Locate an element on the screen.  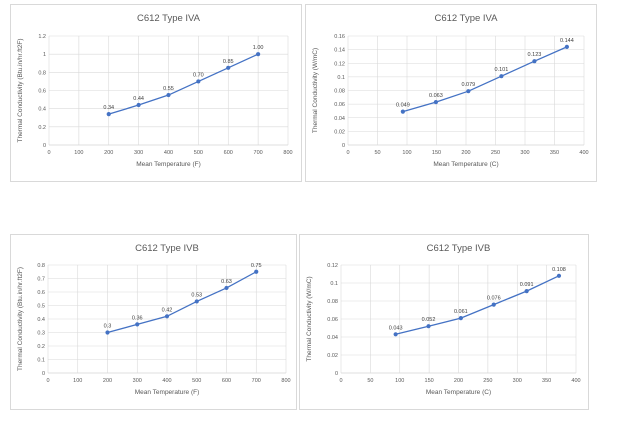
x-axis-label: Mean Temperature (F) is located at coordinates (167, 392).